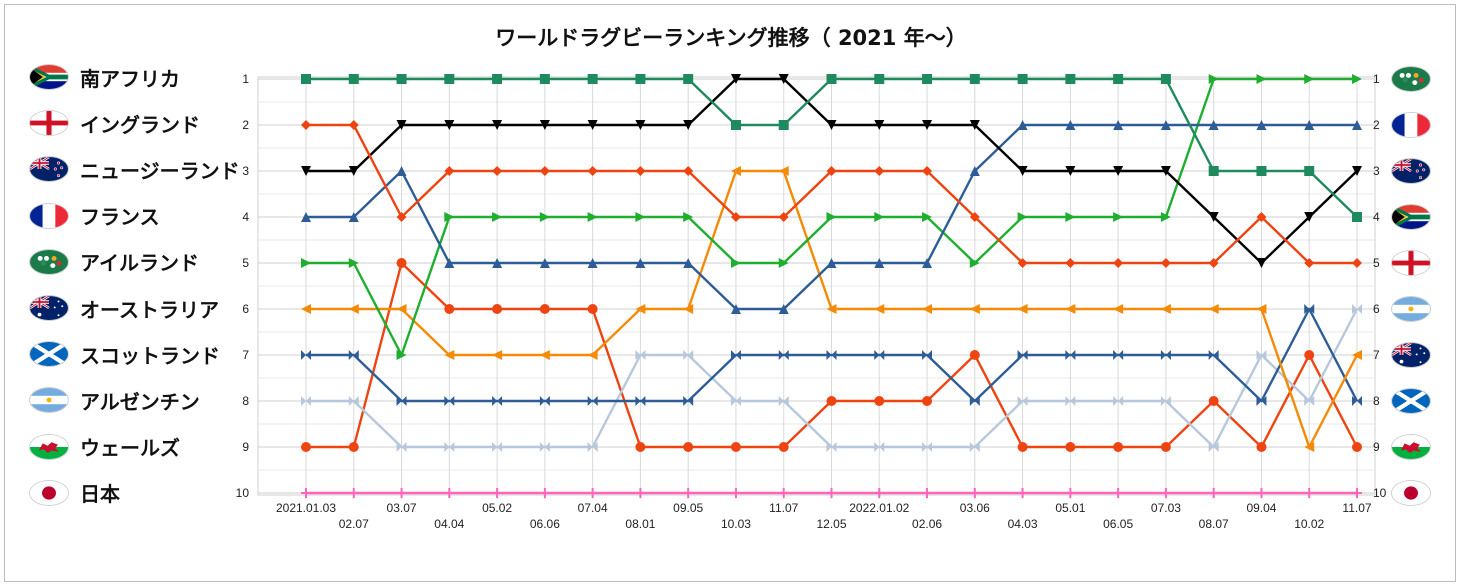 Image resolution: width=1462 pixels, height=588 pixels. I want to click on y-tick-label-left: 5, so click(245, 263).